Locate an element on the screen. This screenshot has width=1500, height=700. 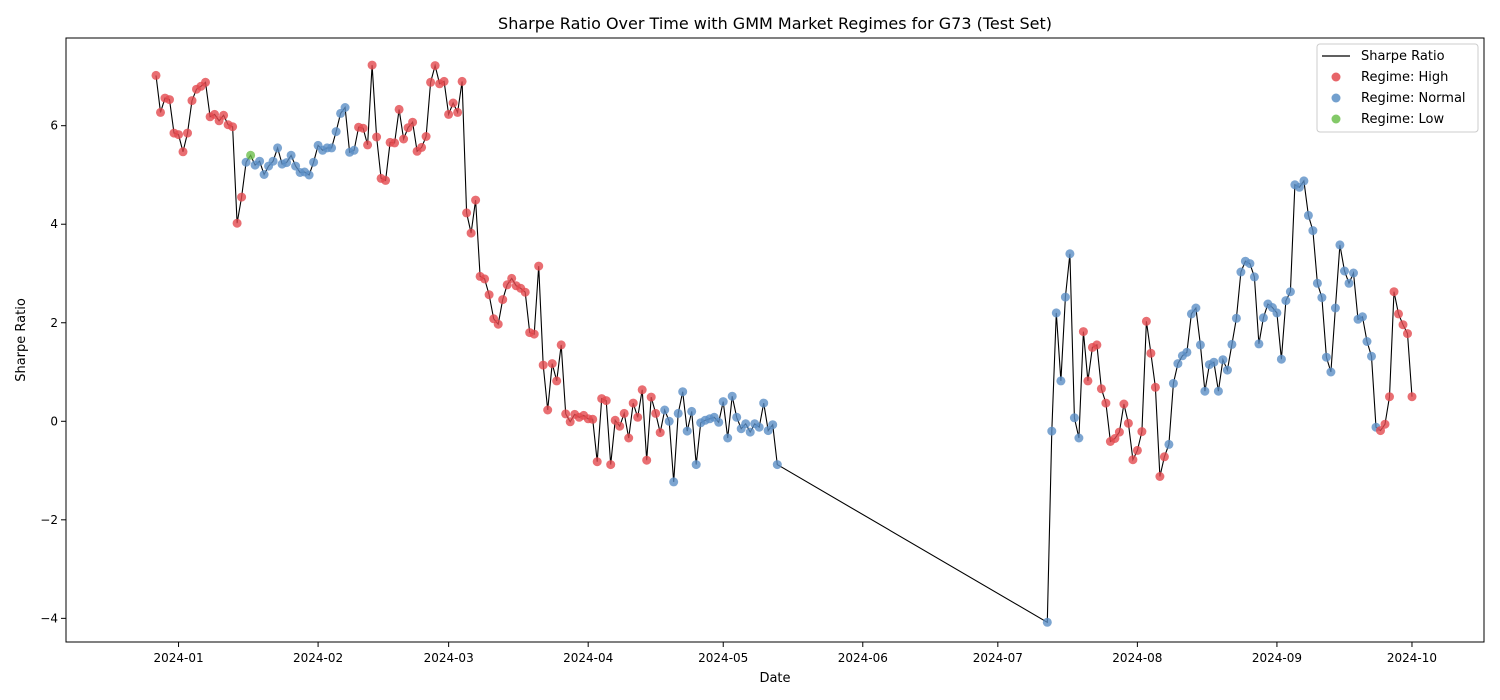
legend-label-normal: Regime: Normal is located at coordinates (1413, 98).